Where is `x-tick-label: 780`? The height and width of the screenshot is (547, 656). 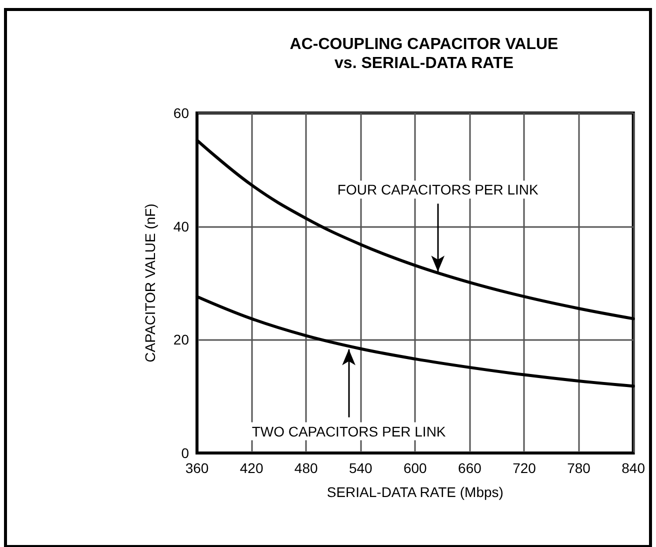 x-tick-label: 780 is located at coordinates (579, 468).